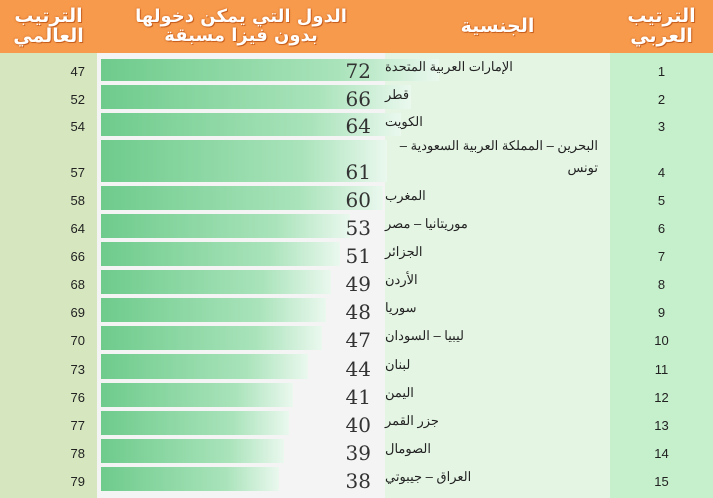 The image size is (713, 498). What do you see at coordinates (77, 312) in the screenshot?
I see `world-rank-value: 69` at bounding box center [77, 312].